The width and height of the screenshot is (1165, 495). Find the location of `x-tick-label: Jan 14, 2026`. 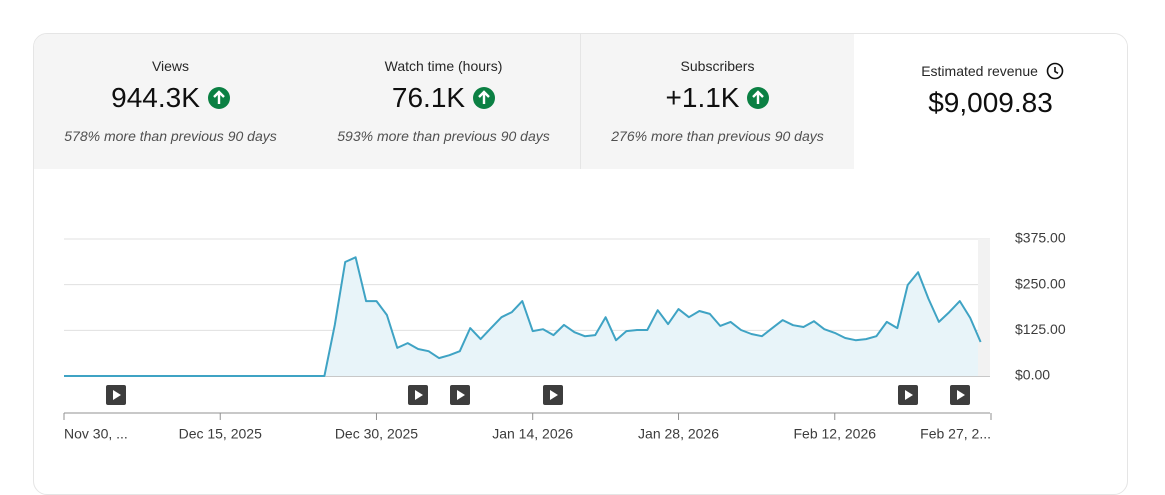

x-tick-label: Jan 14, 2026 is located at coordinates (532, 434).